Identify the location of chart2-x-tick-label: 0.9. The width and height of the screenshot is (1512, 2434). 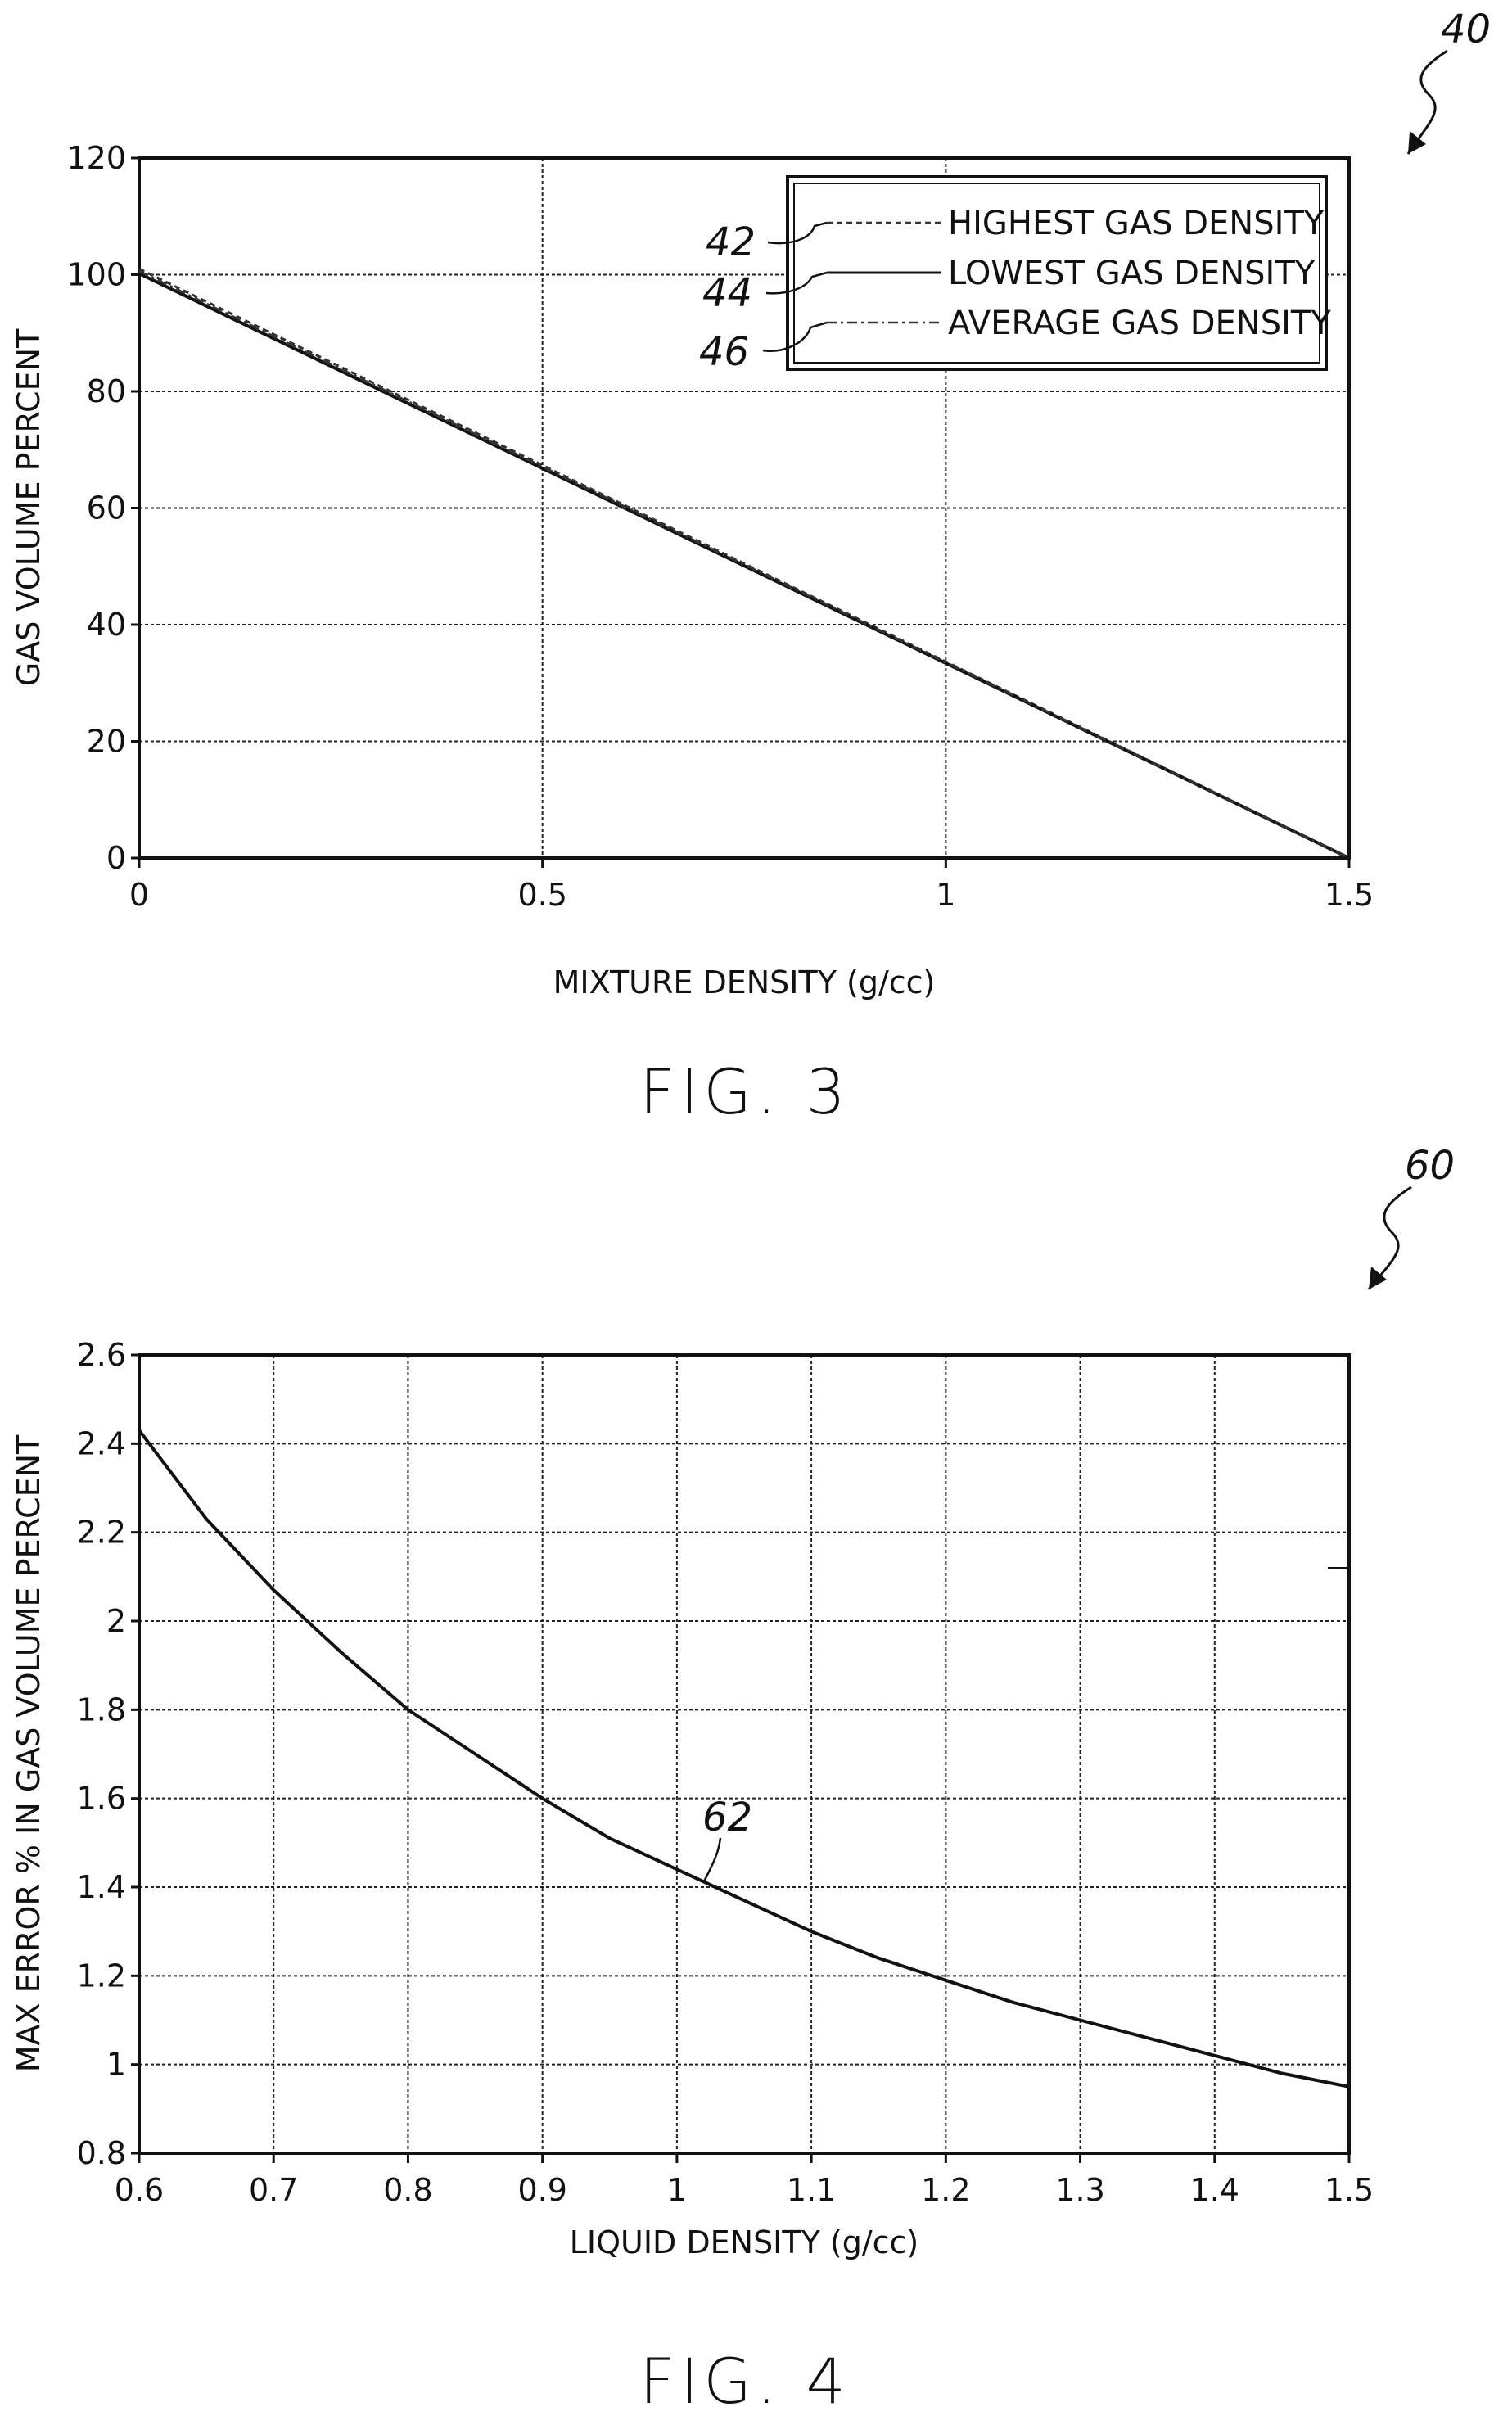
(541, 2190).